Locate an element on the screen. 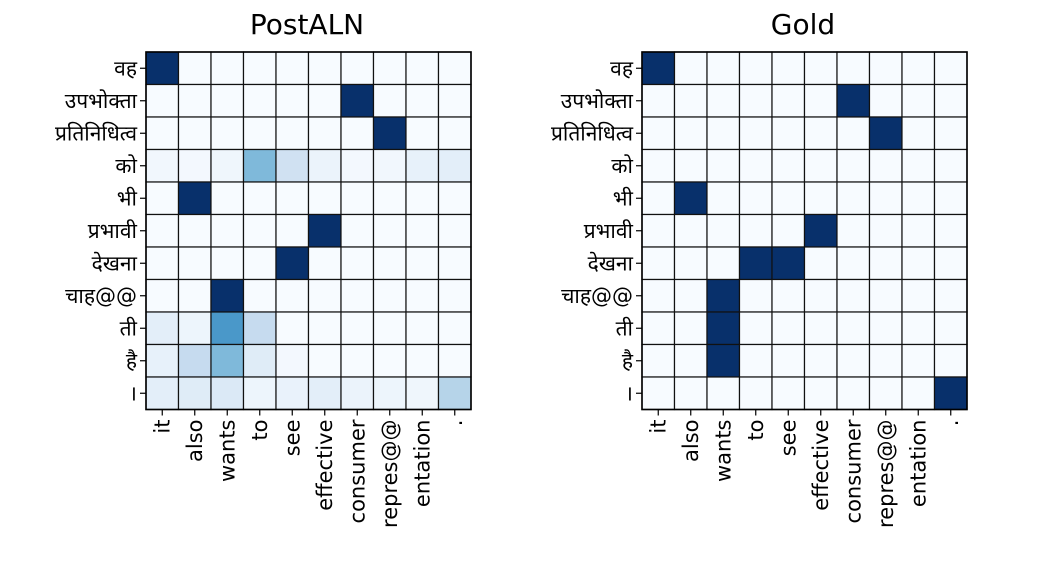 This screenshot has height=566, width=1046. x-tick-label: repres@@ is located at coordinates (390, 474).